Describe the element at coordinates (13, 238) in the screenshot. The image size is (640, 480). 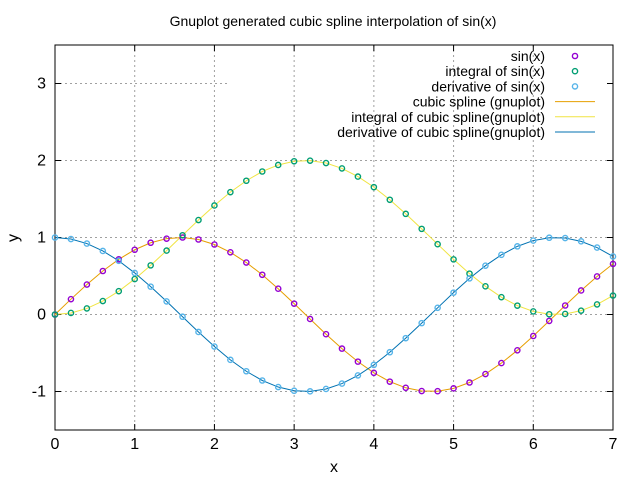
I see `y-axis-title: y` at that location.